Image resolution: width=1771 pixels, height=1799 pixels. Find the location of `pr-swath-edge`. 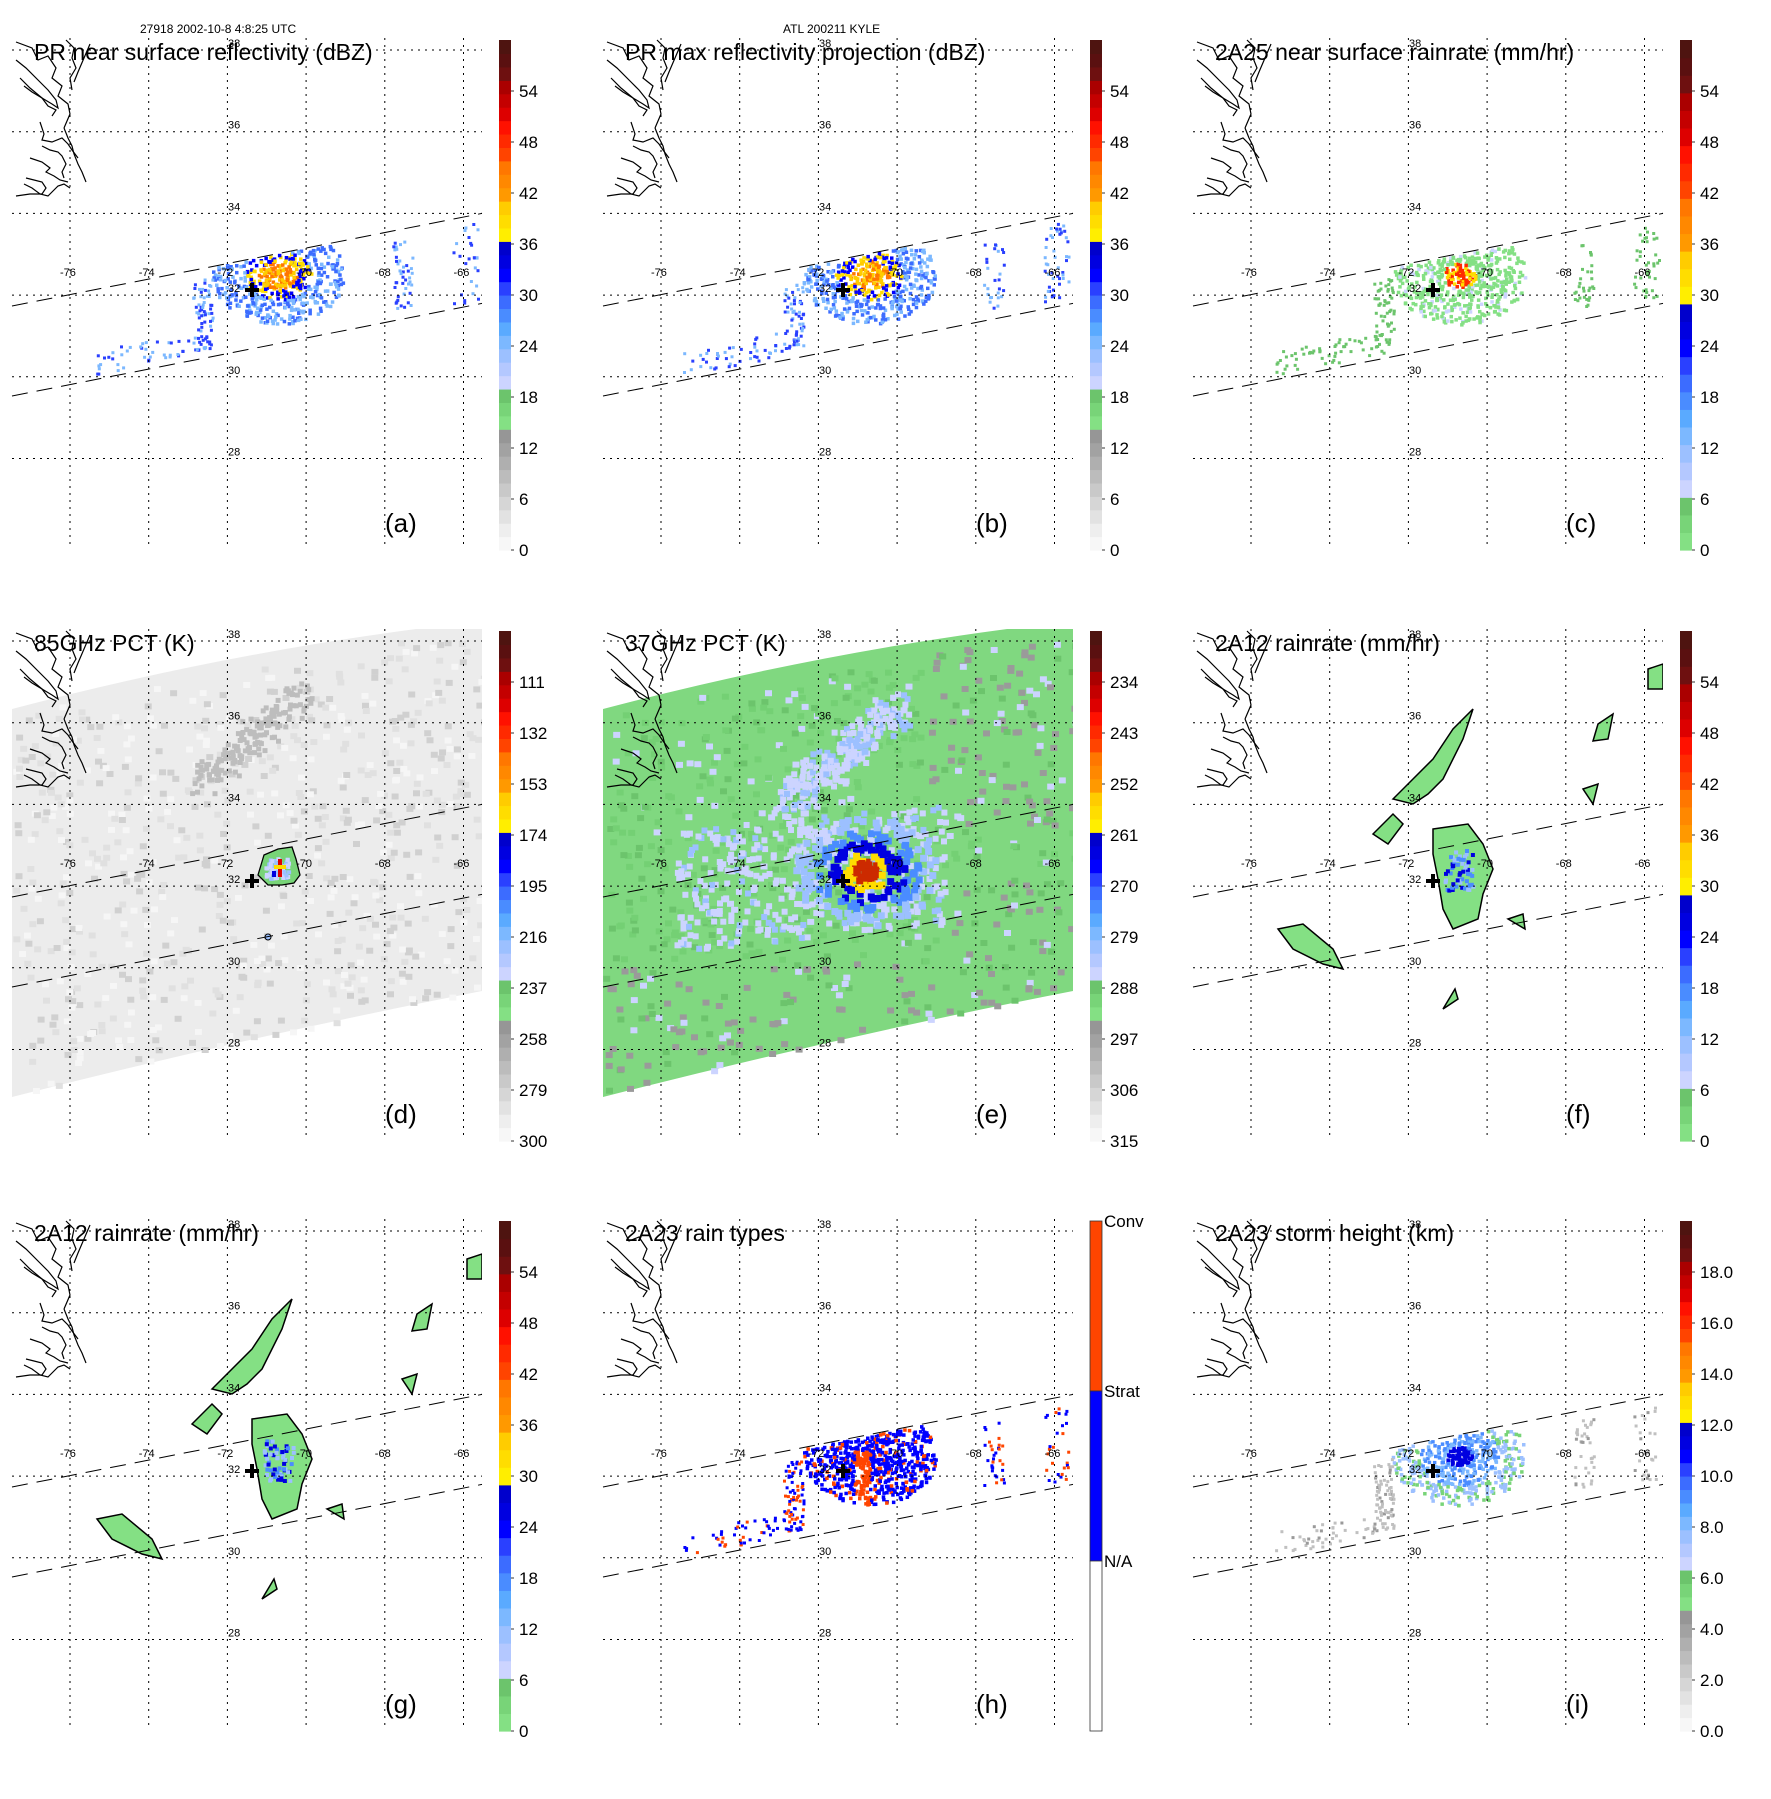

pr-swath-edge is located at coordinates (1428, 349).